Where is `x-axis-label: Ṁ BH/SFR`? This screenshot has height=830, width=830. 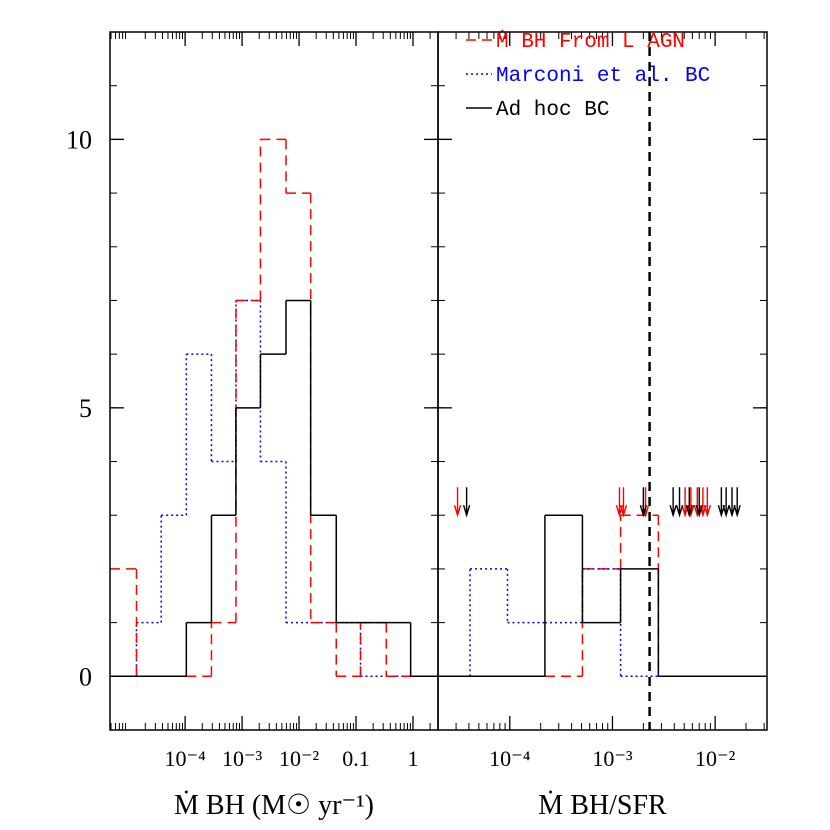 x-axis-label: Ṁ BH/SFR is located at coordinates (602, 805).